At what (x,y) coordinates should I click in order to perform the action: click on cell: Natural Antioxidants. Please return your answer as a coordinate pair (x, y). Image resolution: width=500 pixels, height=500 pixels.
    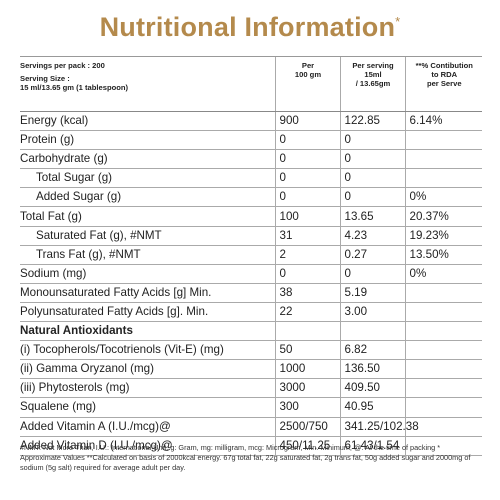
    Looking at the image, I should click on (147, 331).